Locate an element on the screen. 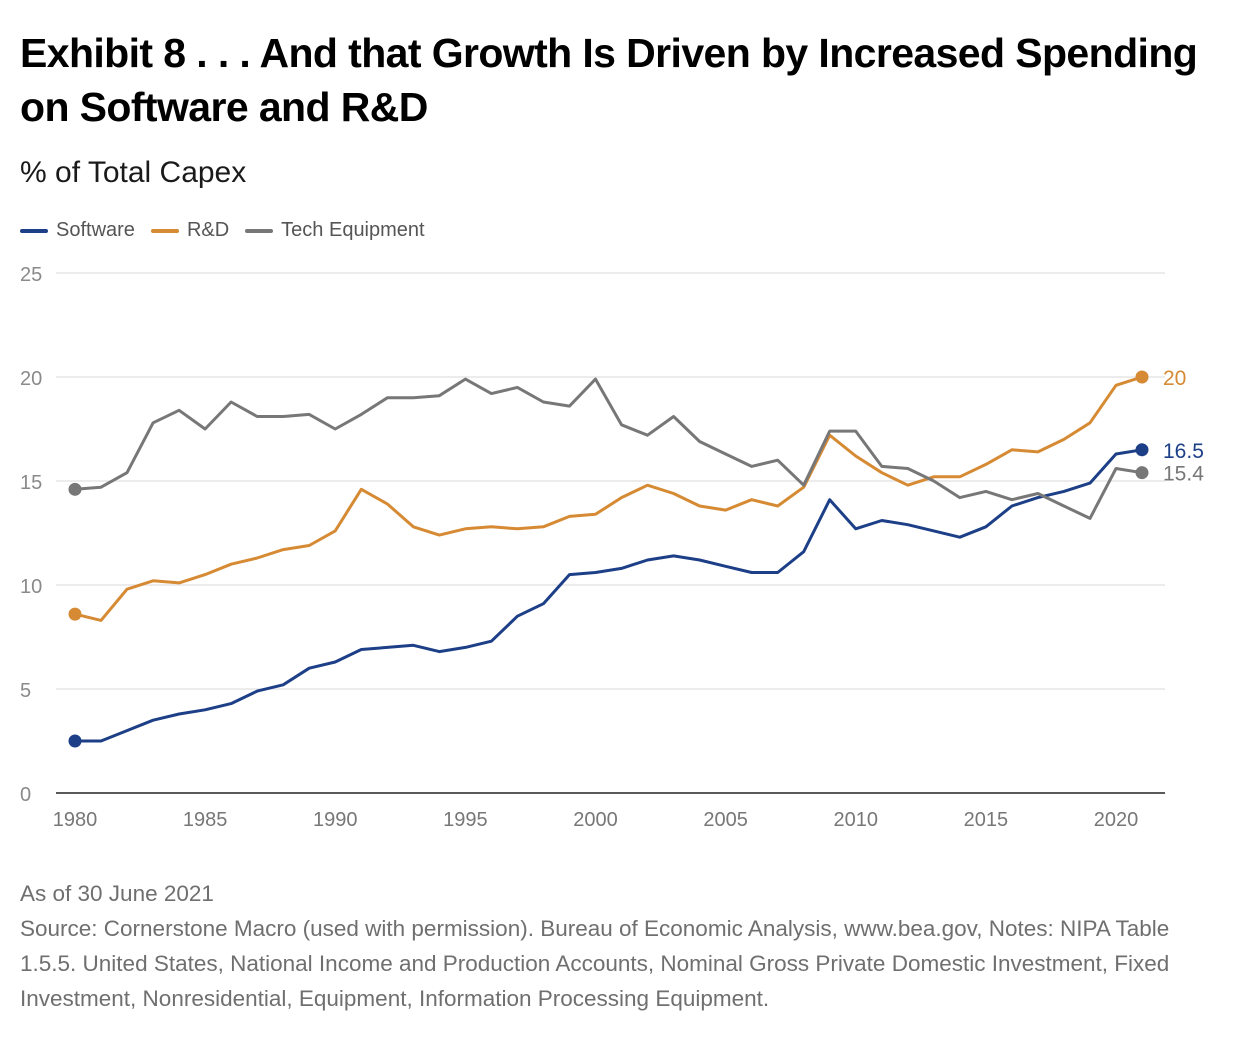 This screenshot has width=1240, height=1040. legend-item-software: Software is located at coordinates (77, 230).